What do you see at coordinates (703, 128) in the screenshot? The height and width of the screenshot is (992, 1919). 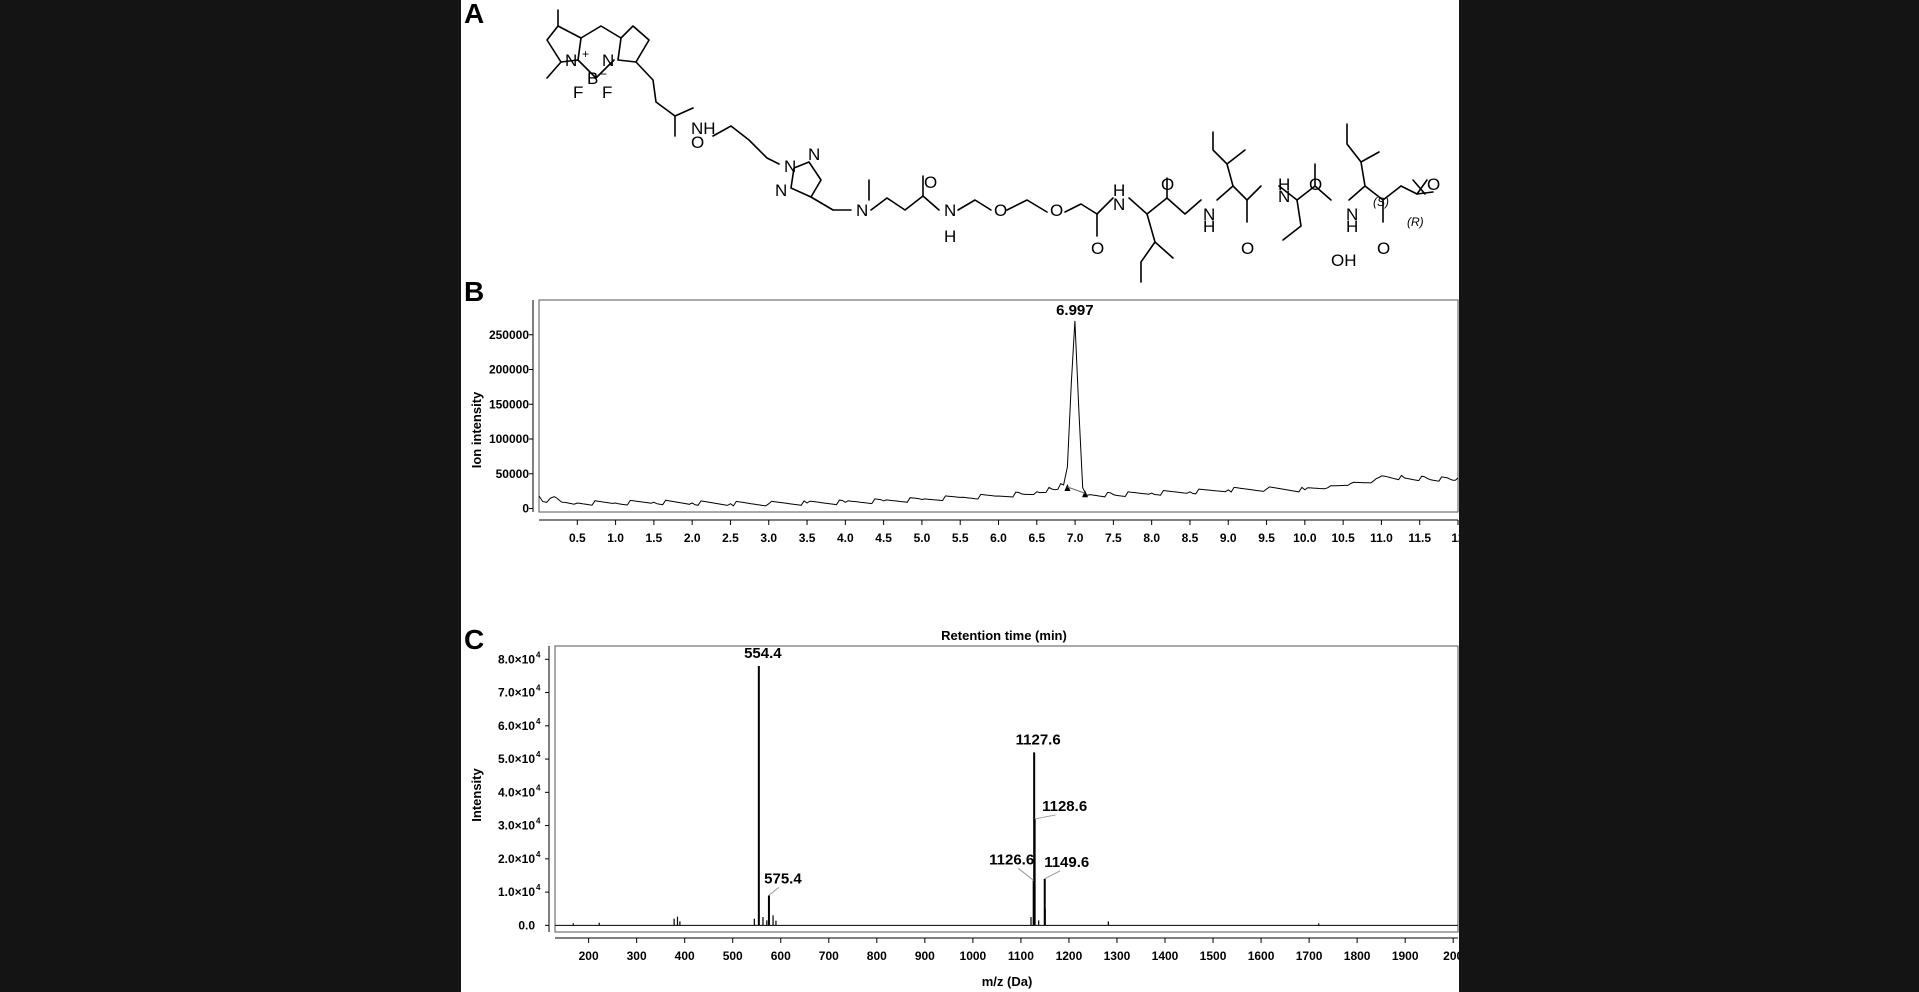 I see `atom-nh-1: NH` at bounding box center [703, 128].